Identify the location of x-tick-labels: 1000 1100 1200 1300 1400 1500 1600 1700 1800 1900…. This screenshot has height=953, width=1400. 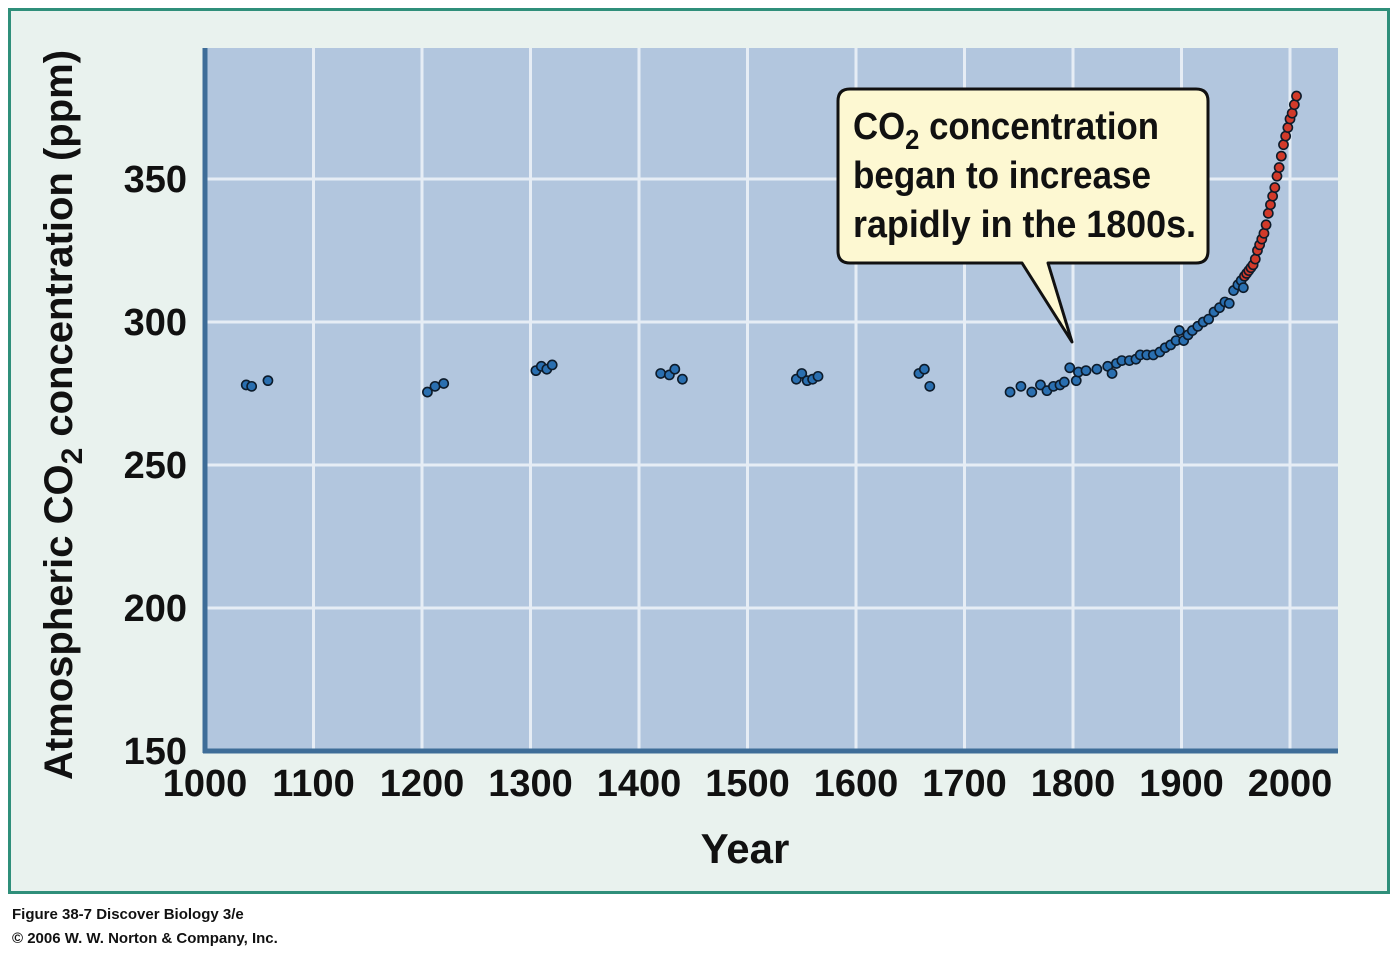
(748, 784).